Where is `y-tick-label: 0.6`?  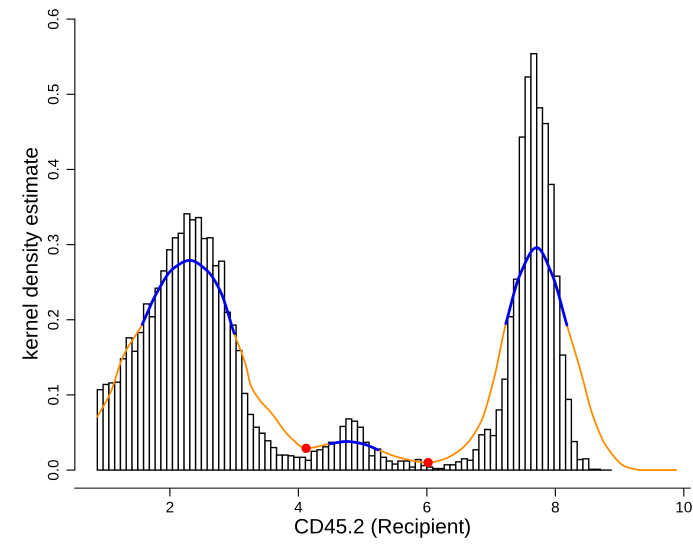 y-tick-label: 0.6 is located at coordinates (53, 19).